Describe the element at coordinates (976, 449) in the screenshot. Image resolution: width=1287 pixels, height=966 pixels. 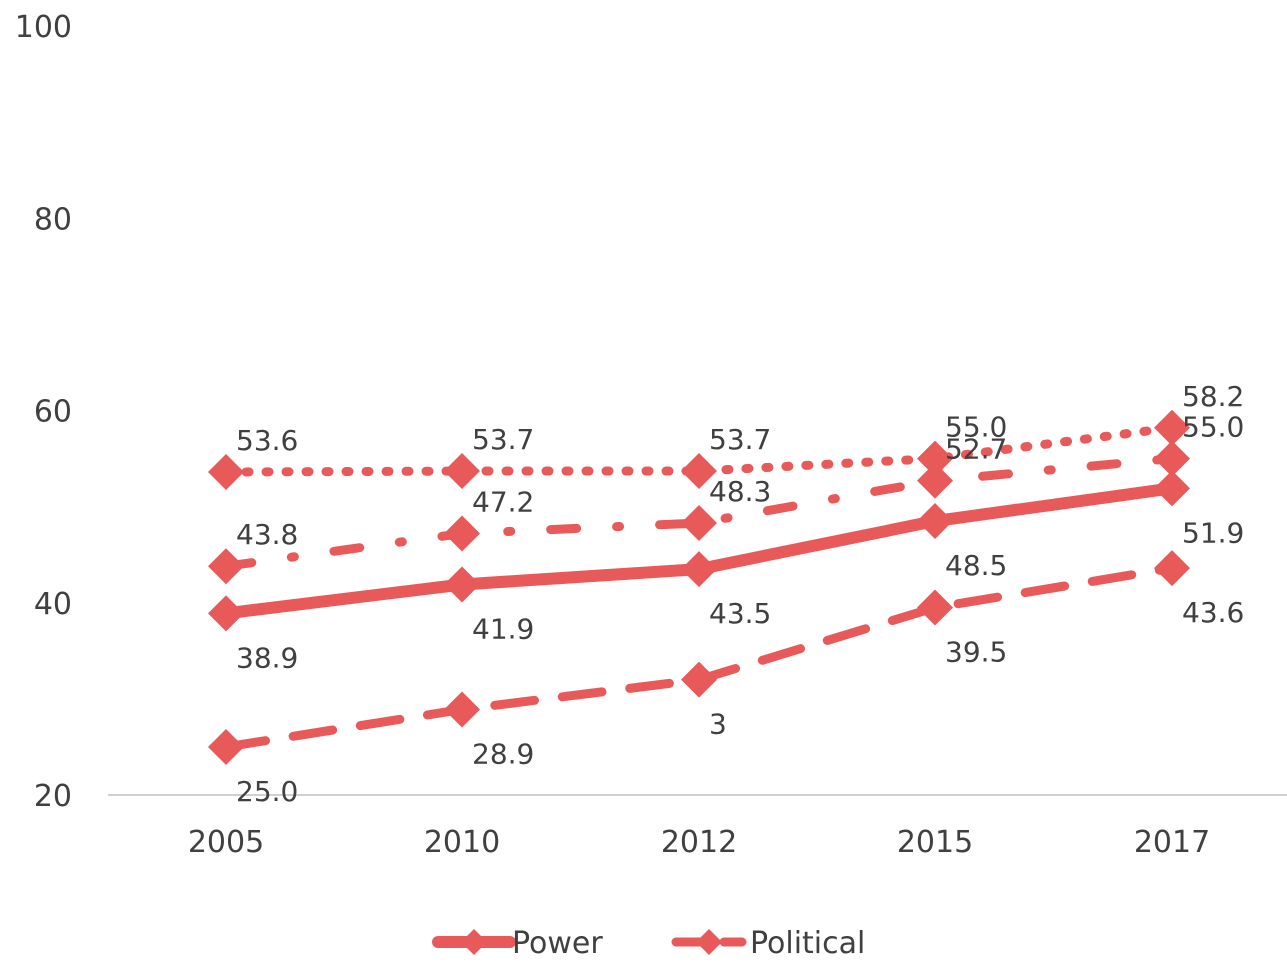
I see `data-label: 52.7` at that location.